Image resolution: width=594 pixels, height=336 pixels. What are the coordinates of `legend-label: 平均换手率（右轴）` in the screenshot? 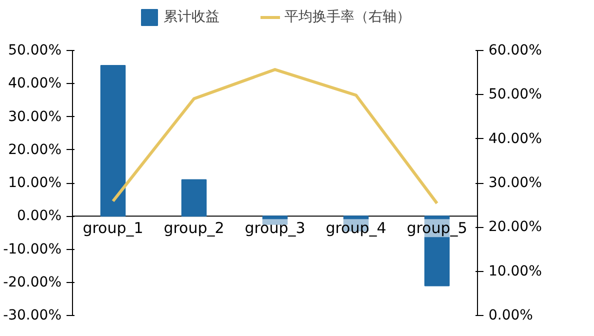 It's located at (347, 17).